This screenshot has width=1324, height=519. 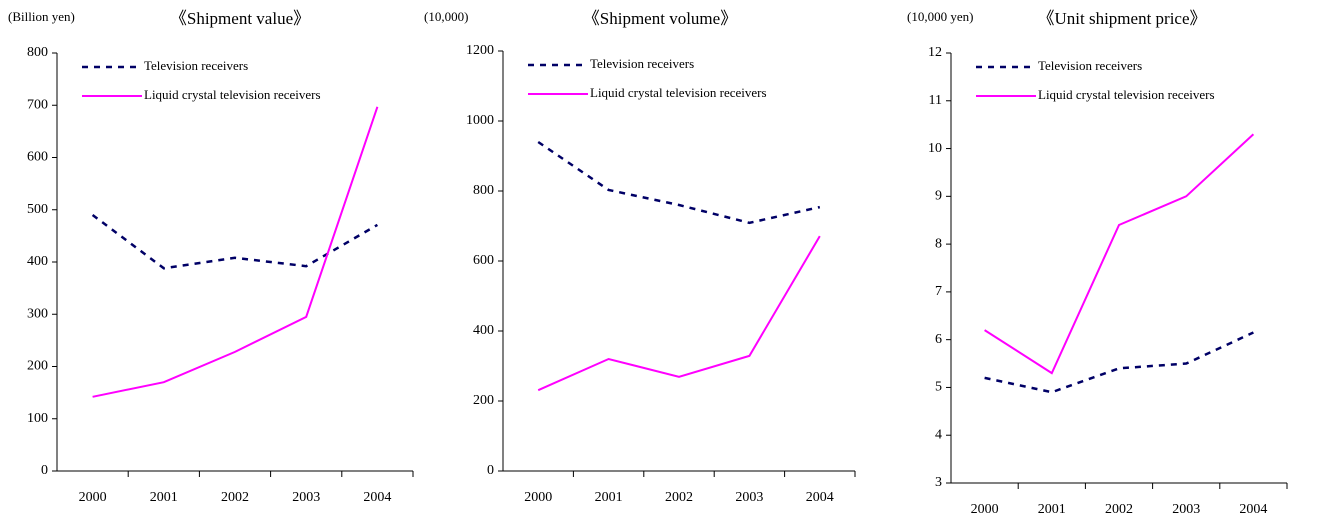 What do you see at coordinates (37, 104) in the screenshot?
I see `y-tick-label: 700` at bounding box center [37, 104].